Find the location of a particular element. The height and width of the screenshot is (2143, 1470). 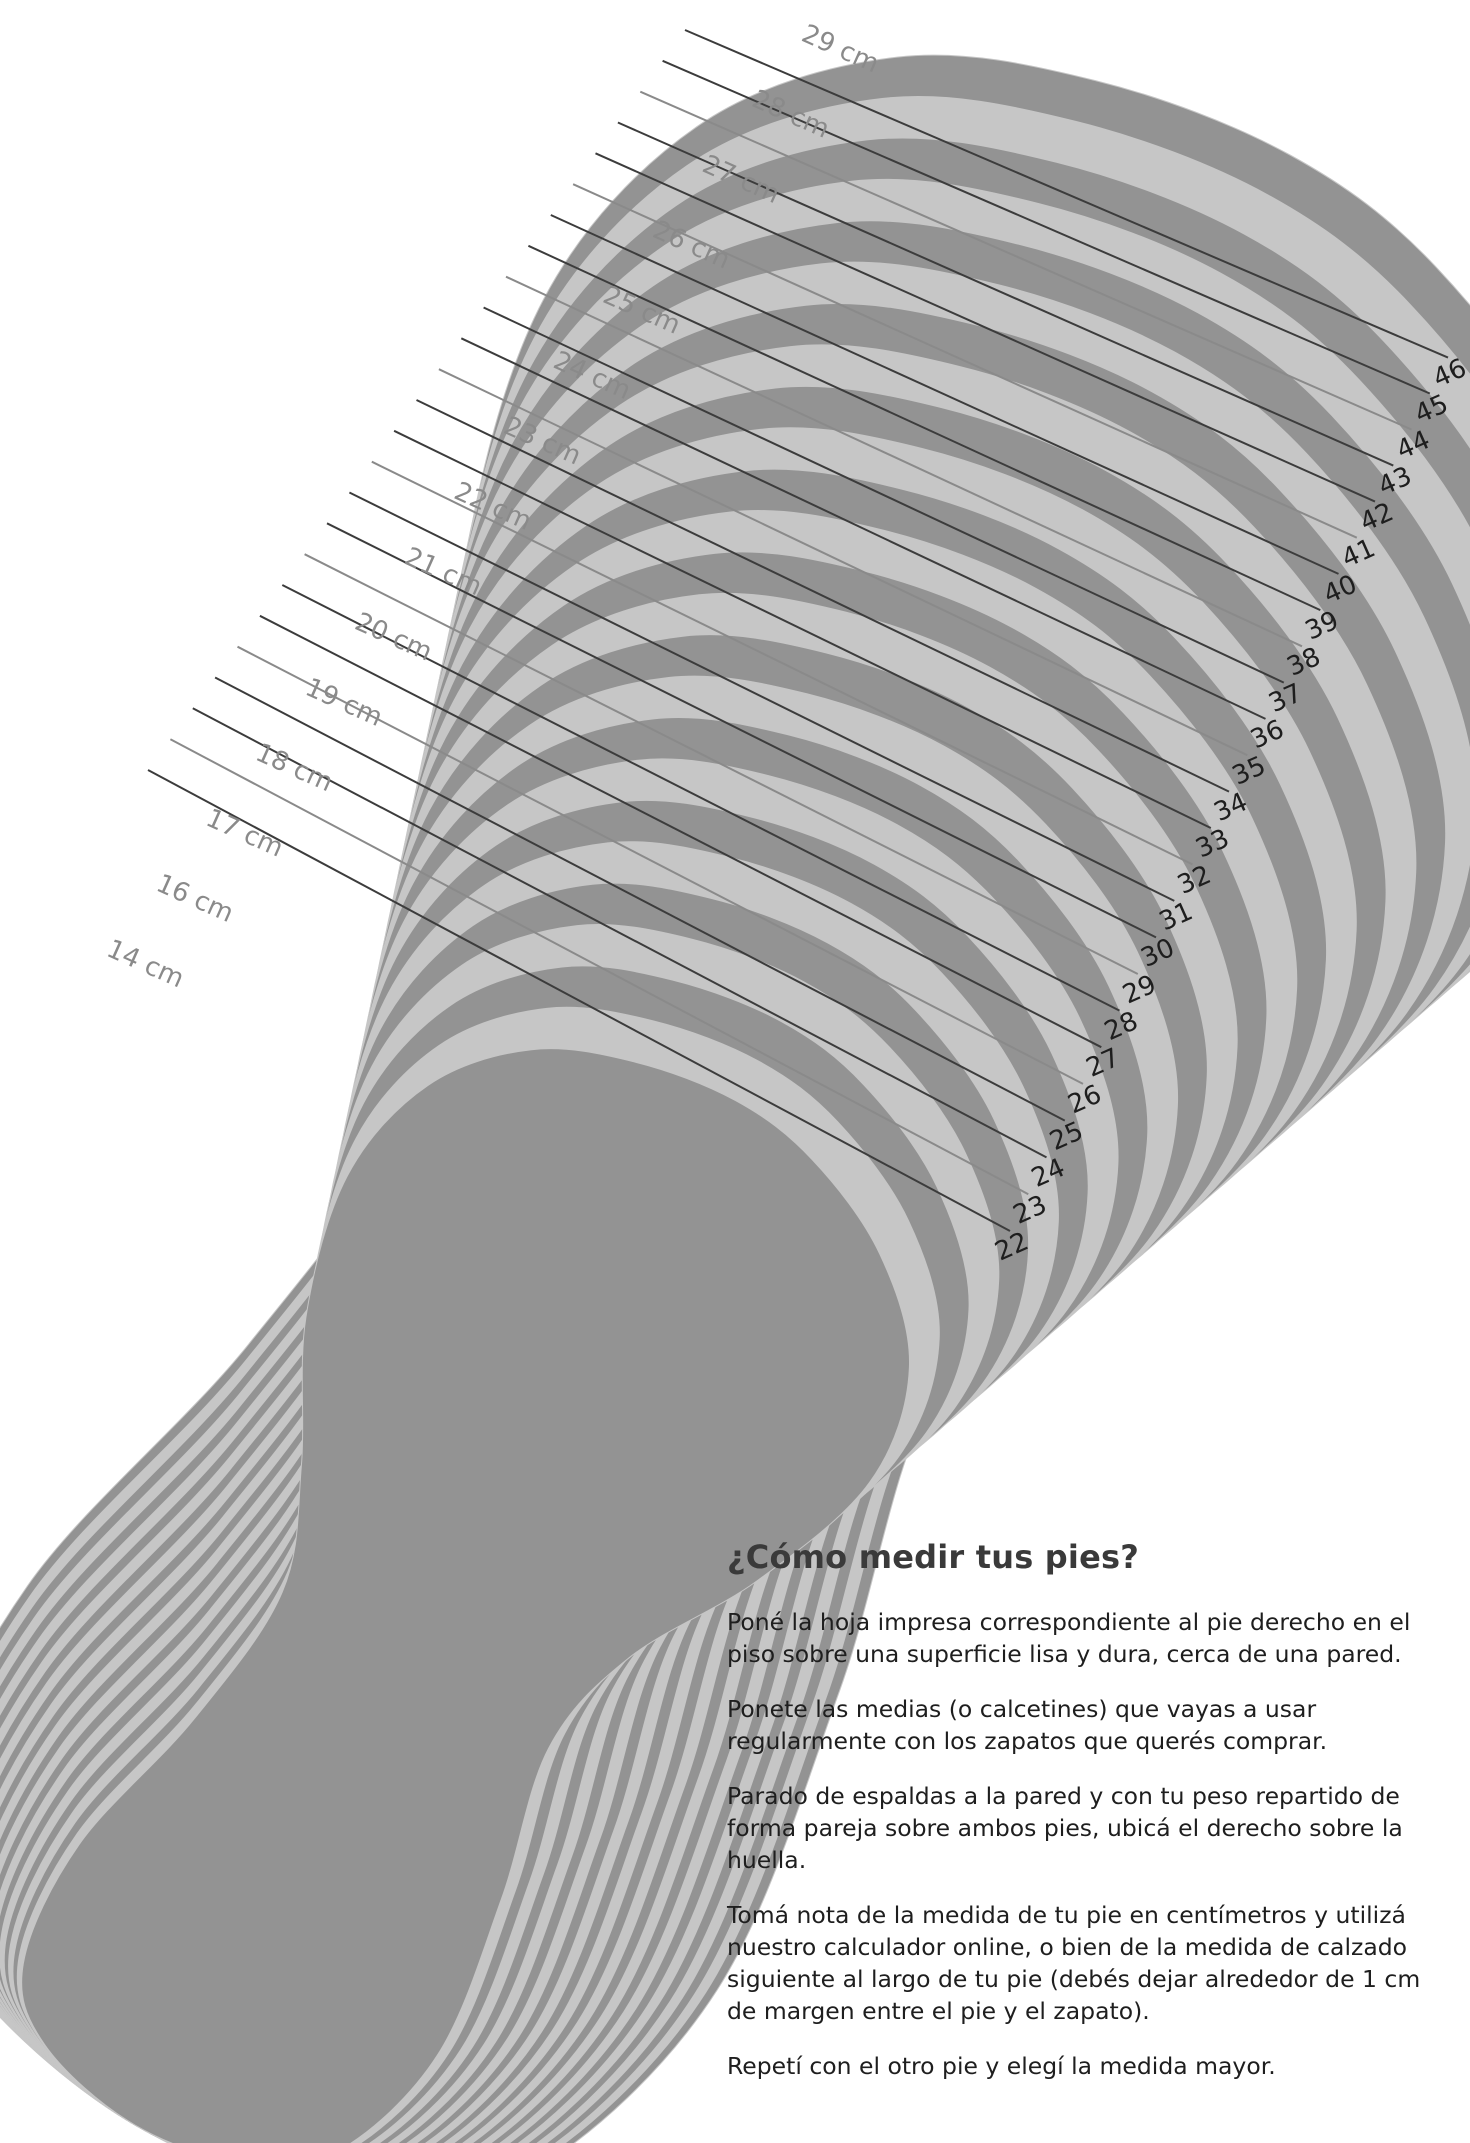

cm-label: 14 cm is located at coordinates (145, 964).